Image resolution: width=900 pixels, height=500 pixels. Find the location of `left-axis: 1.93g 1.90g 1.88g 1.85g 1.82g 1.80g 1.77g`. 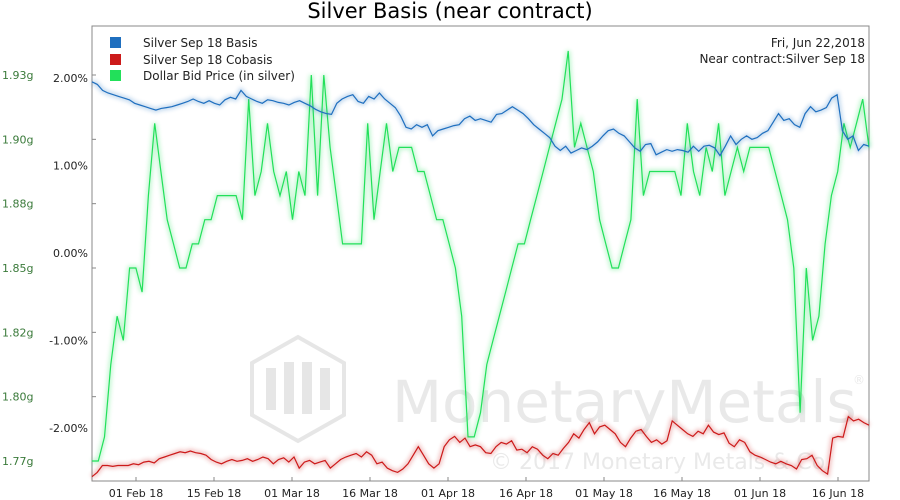

left-axis: 1.93g 1.90g 1.88g 1.85g 1.82g 1.80g 1.77g is located at coordinates (49, 268).